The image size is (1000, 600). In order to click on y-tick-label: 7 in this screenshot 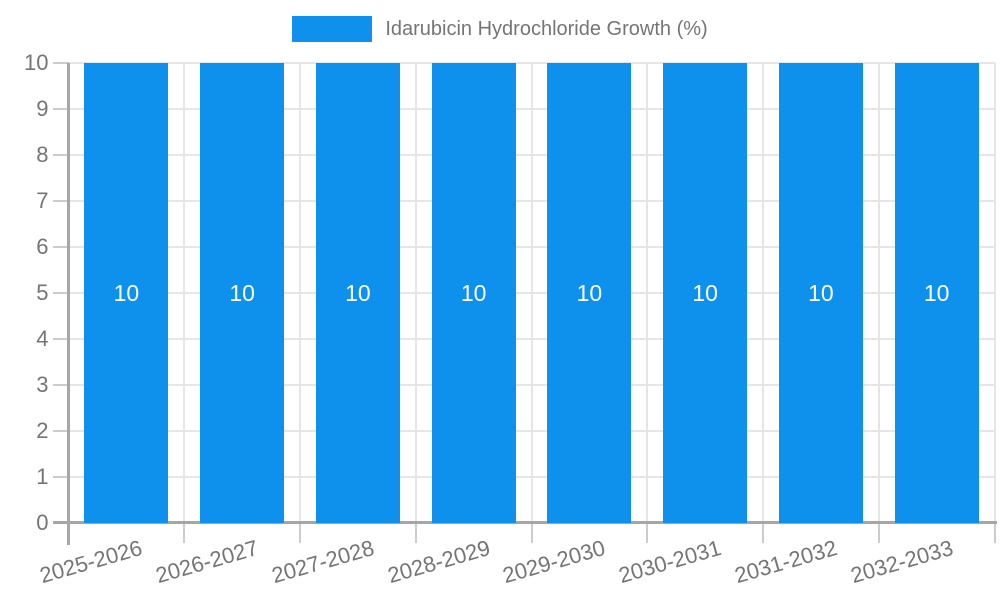, I will do `click(42, 200)`.